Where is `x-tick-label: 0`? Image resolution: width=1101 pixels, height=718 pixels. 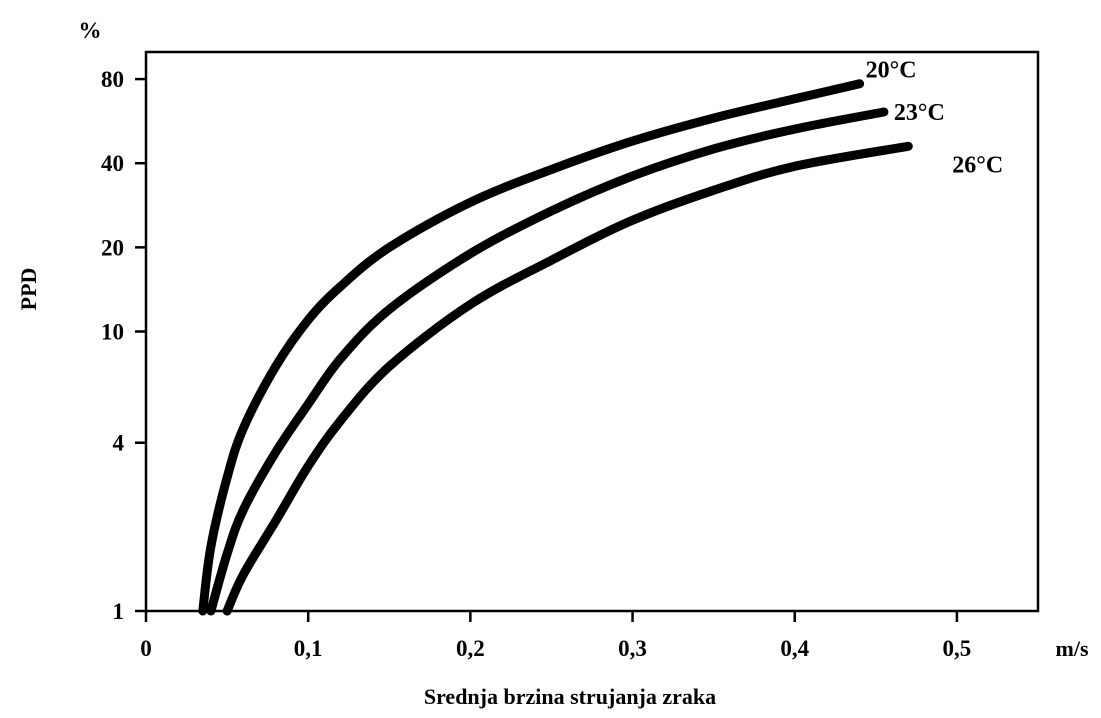 x-tick-label: 0 is located at coordinates (146, 648).